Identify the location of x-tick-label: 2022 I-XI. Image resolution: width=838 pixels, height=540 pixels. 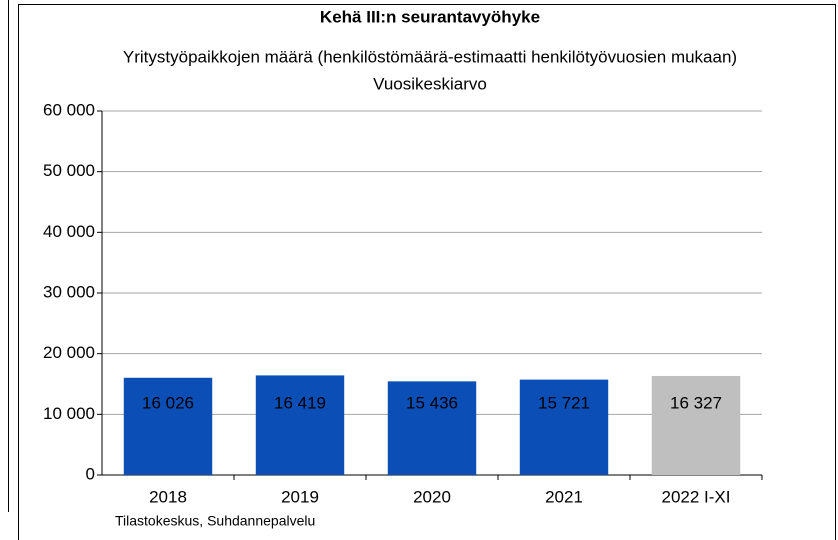
(696, 496).